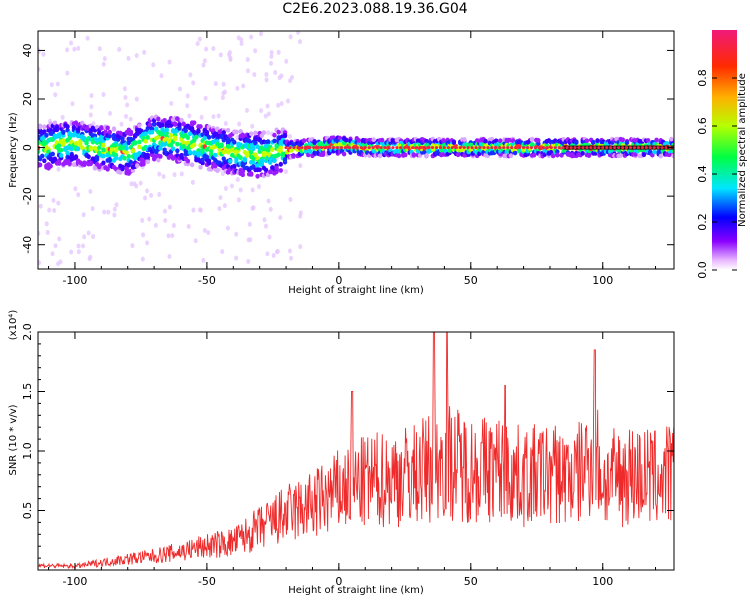 This screenshot has width=750, height=600. I want to click on snr-y-tick-label: 1.5, so click(27, 392).